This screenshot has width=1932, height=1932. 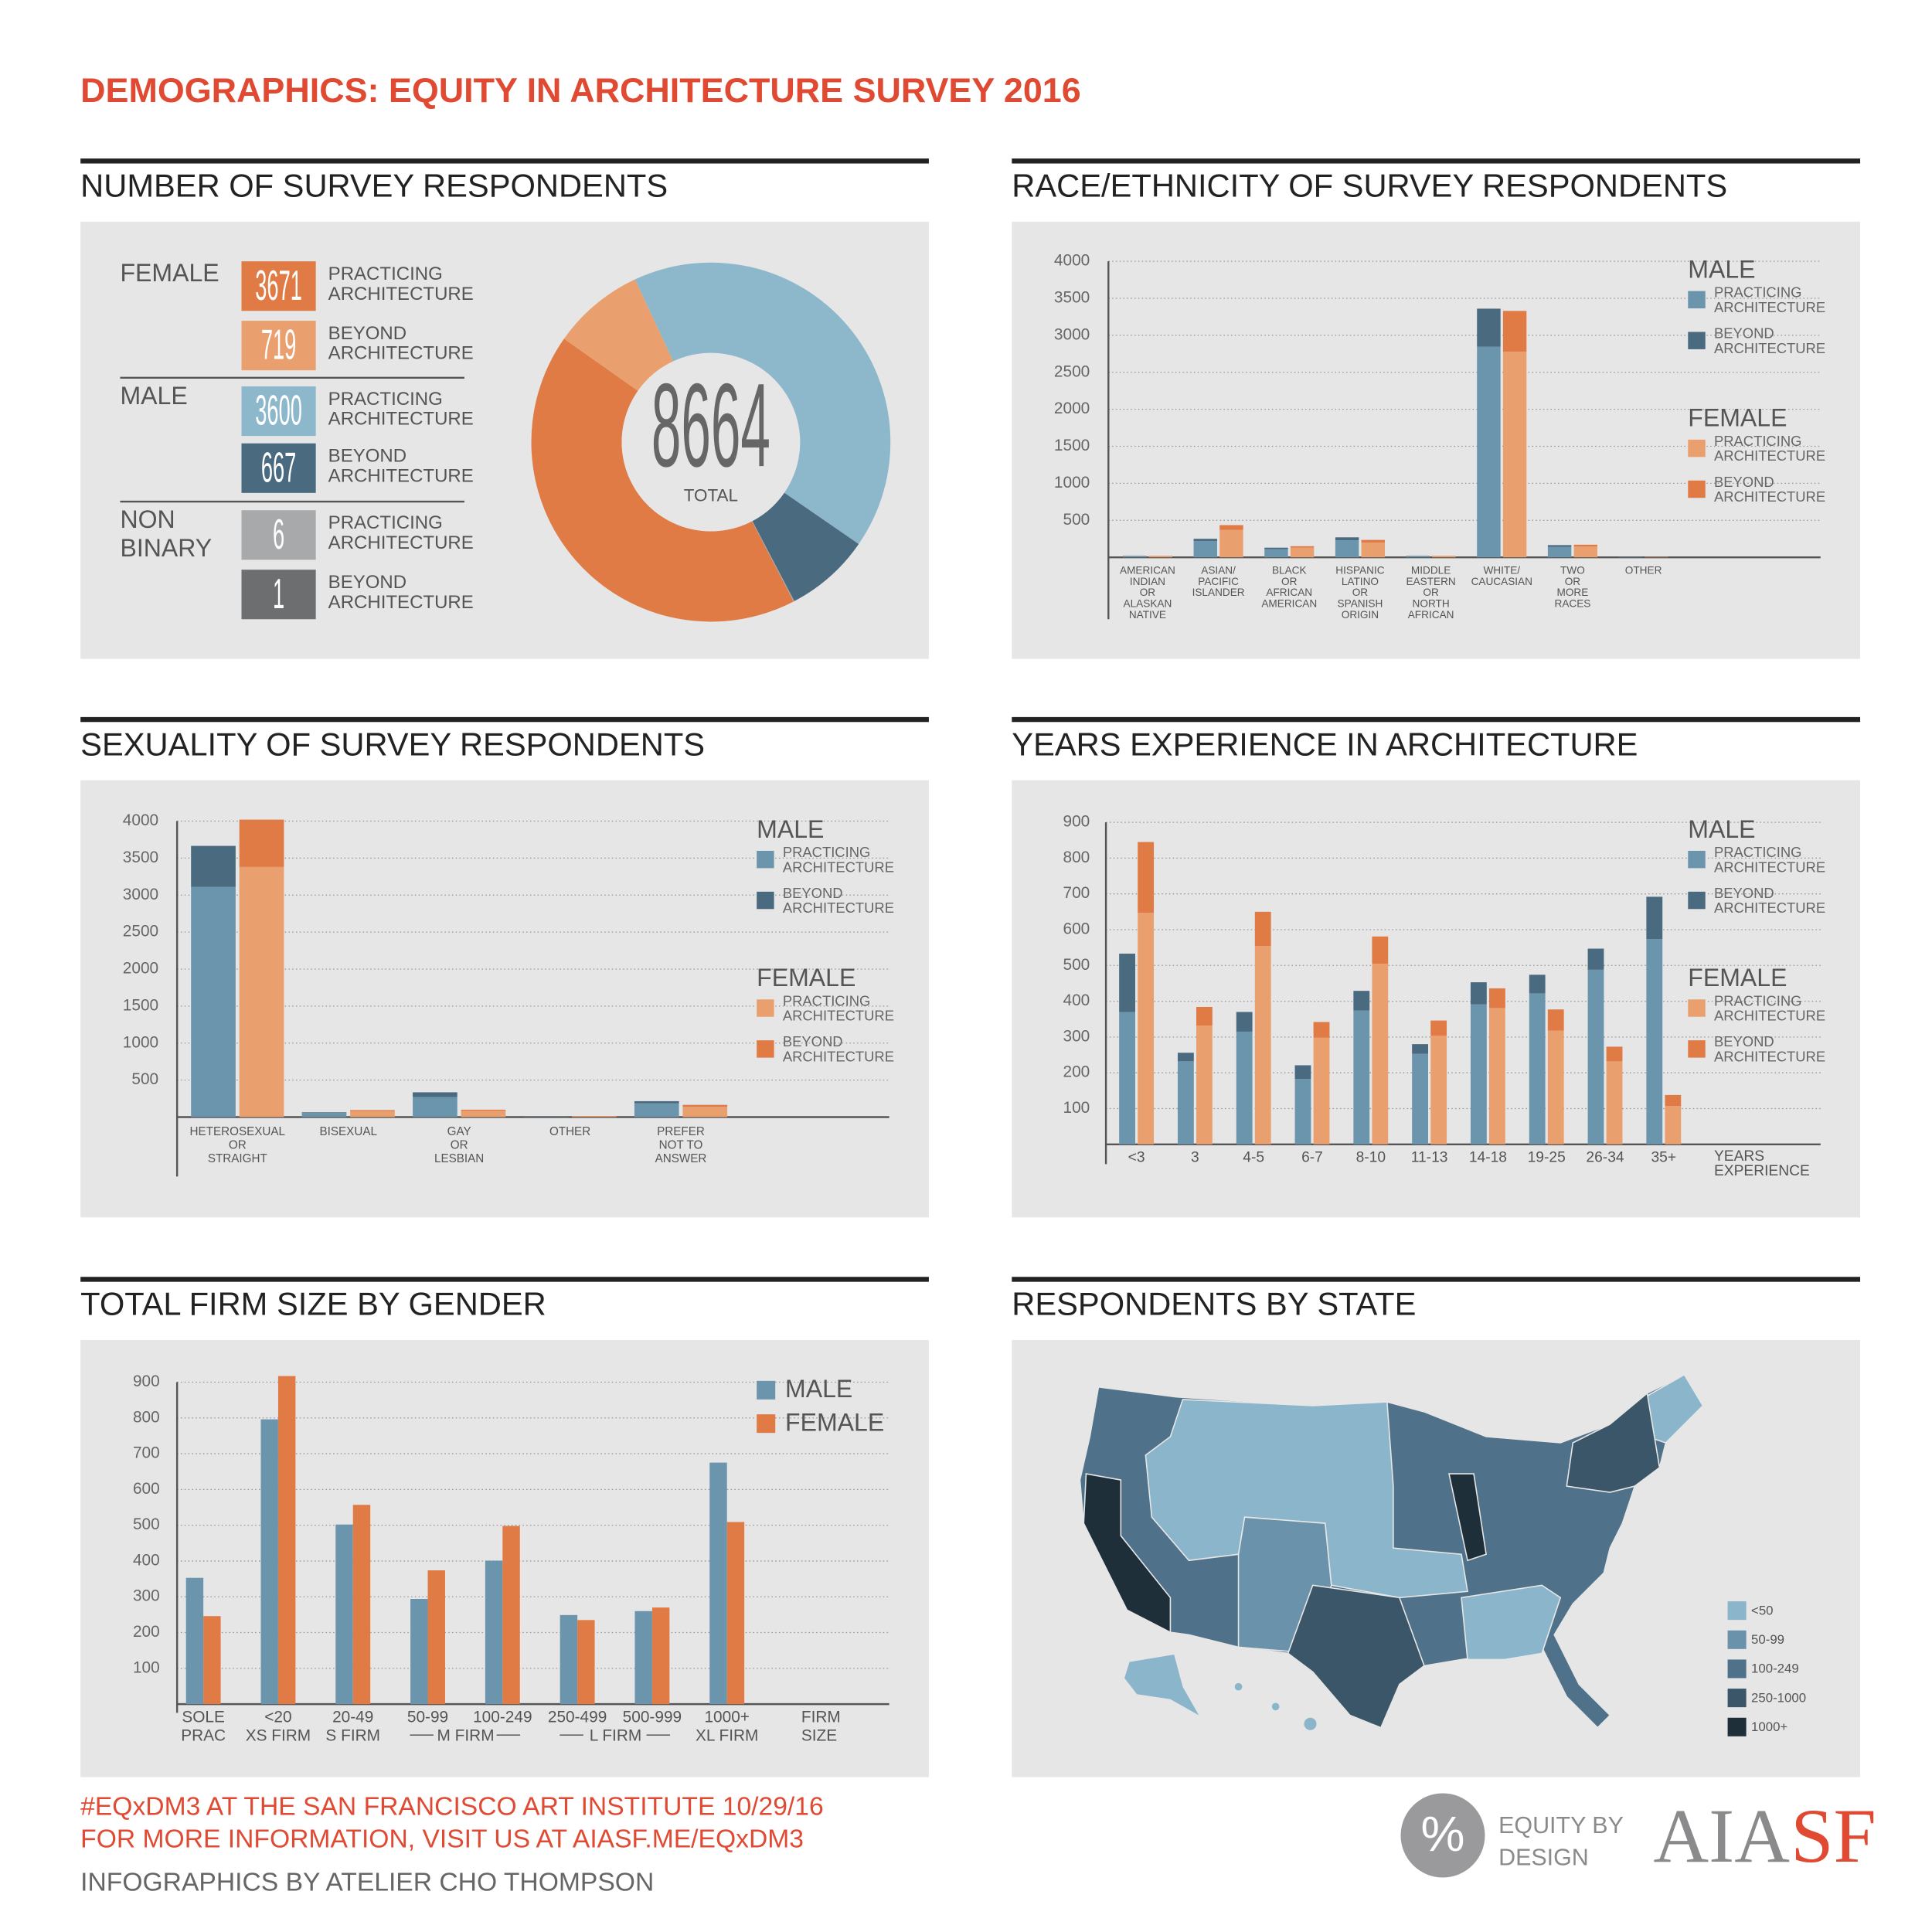 I want to click on total-label: TOTAL, so click(x=711, y=496).